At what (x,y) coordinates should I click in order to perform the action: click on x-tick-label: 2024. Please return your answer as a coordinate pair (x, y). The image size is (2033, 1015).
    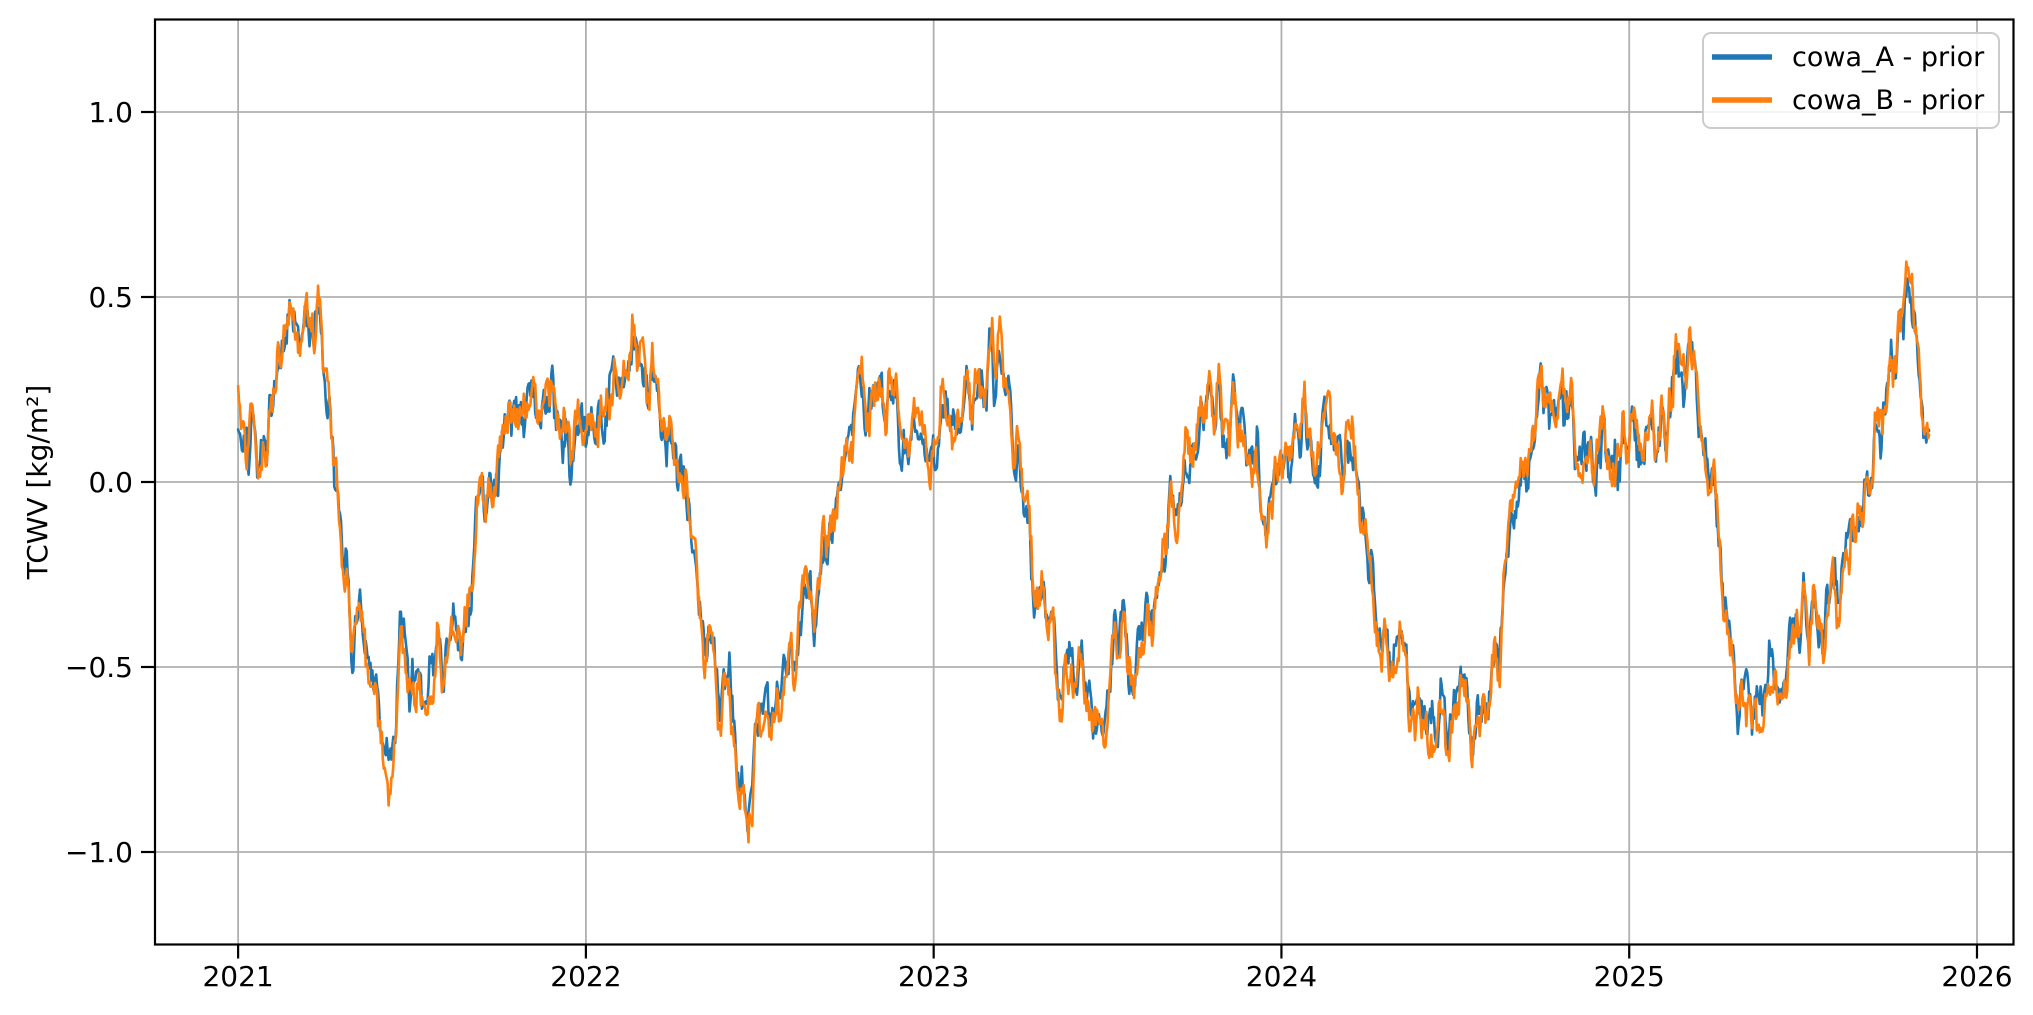
    Looking at the image, I should click on (1281, 976).